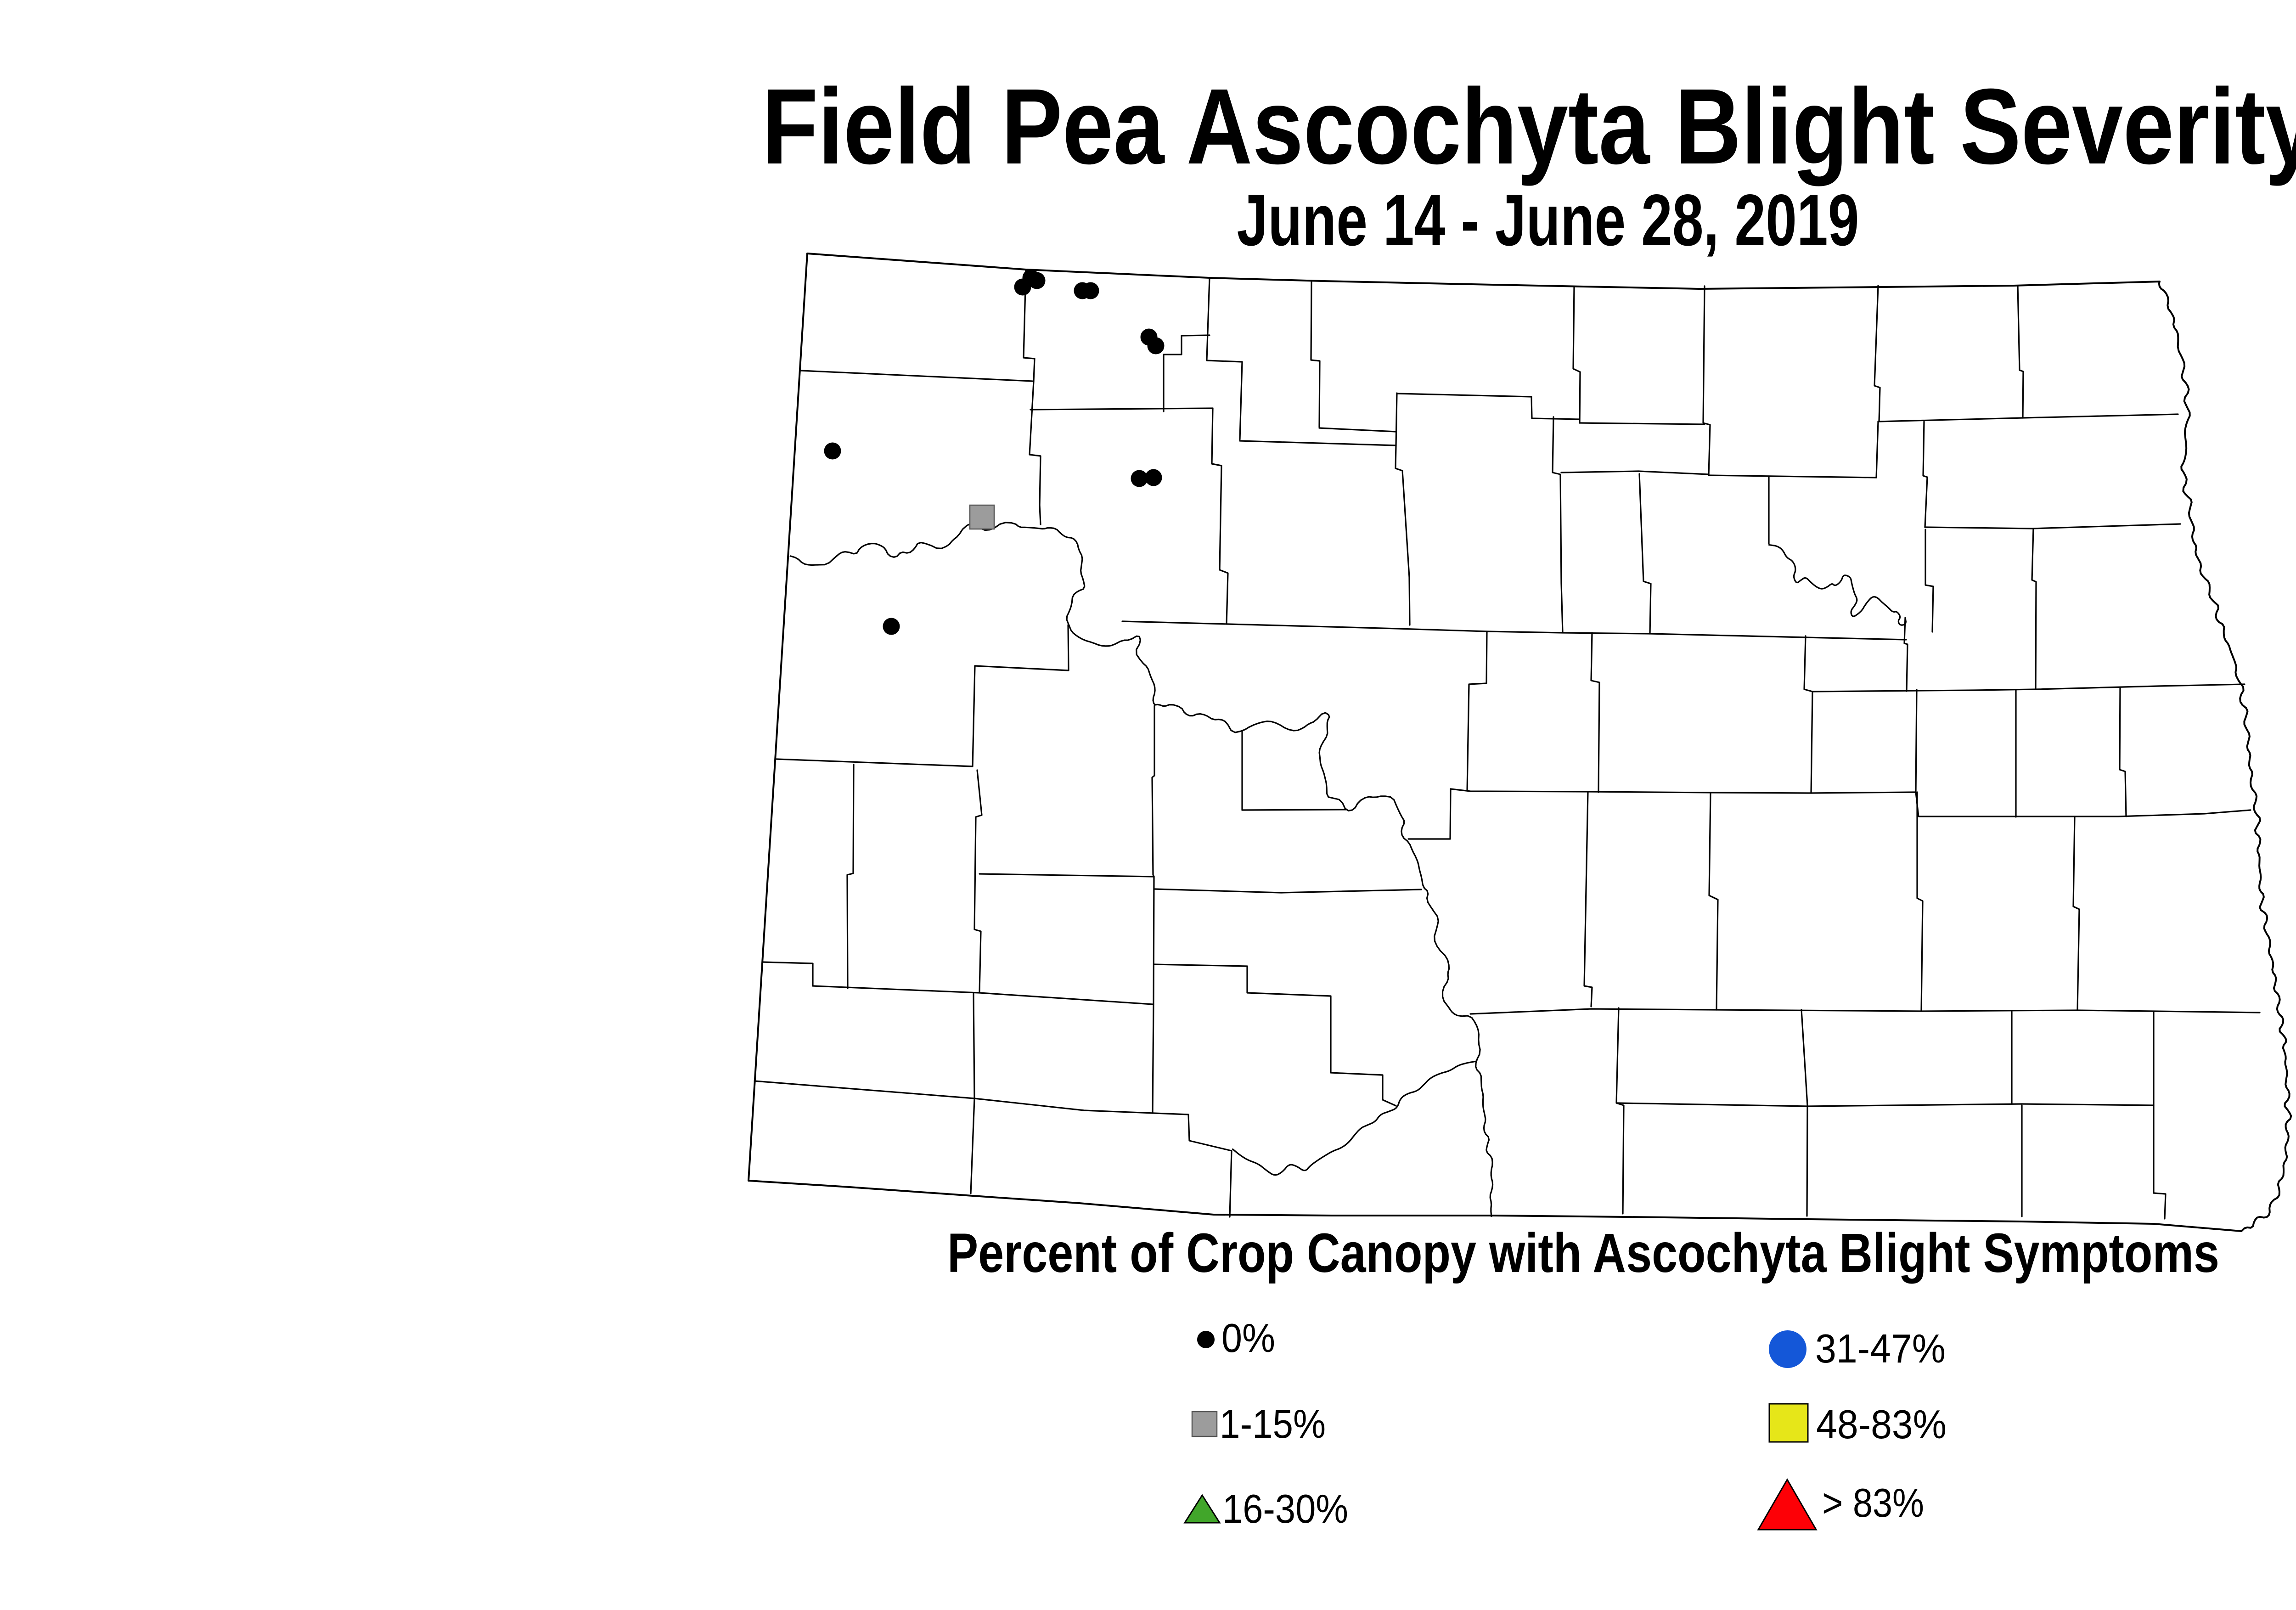 The height and width of the screenshot is (1610, 2296). Describe the element at coordinates (1881, 1424) in the screenshot. I see `svg-text: 48-83%` at that location.